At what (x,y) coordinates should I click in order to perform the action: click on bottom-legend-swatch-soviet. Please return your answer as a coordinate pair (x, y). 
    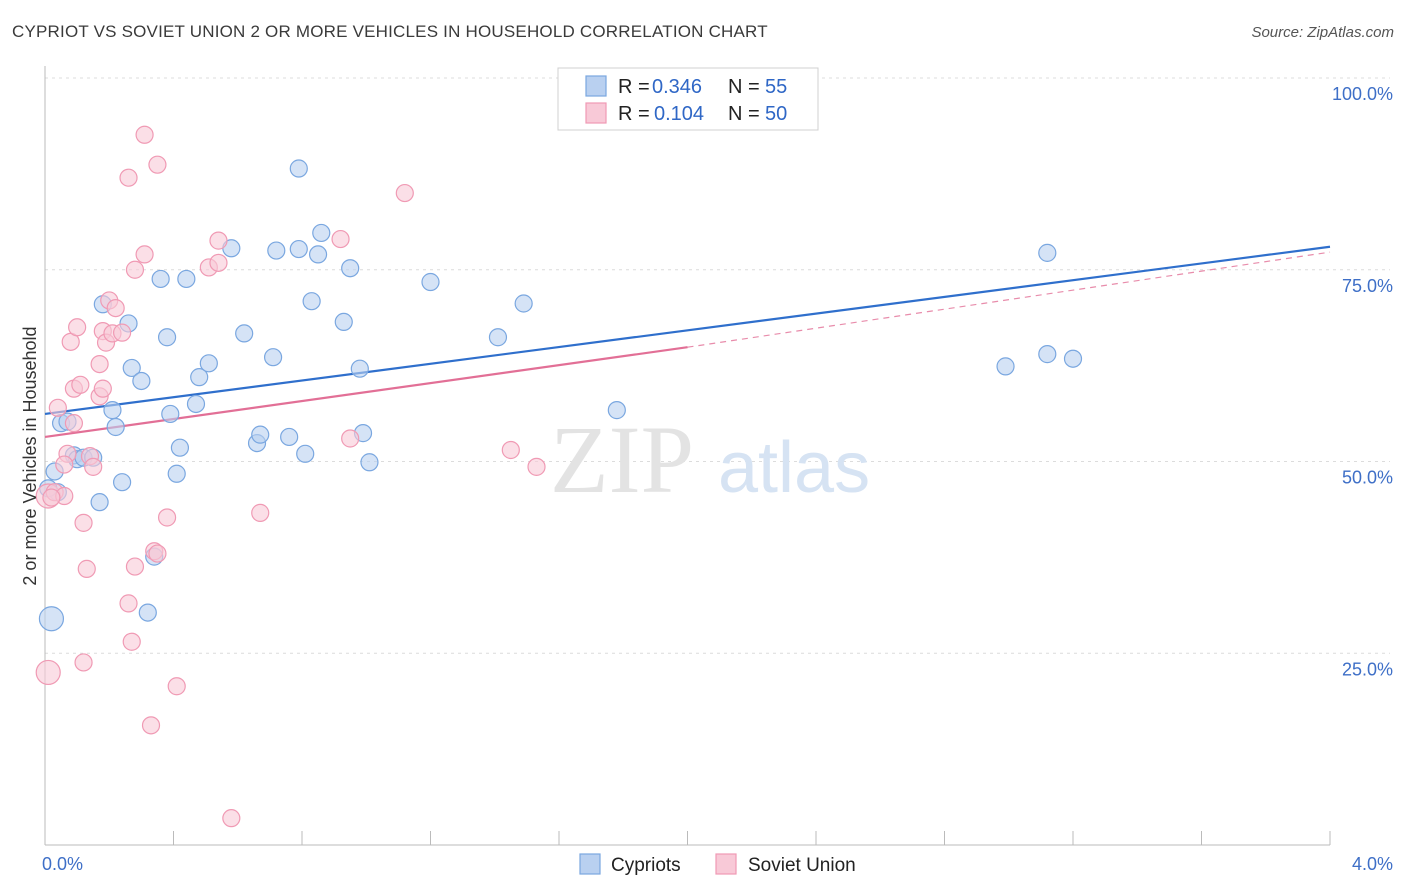
    Looking at the image, I should click on (726, 864).